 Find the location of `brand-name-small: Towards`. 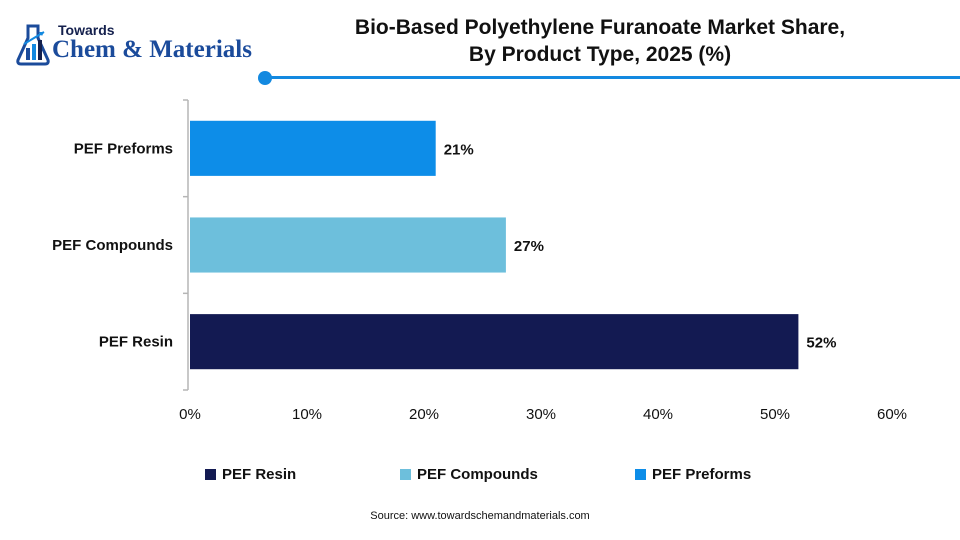

brand-name-small: Towards is located at coordinates (86, 30).